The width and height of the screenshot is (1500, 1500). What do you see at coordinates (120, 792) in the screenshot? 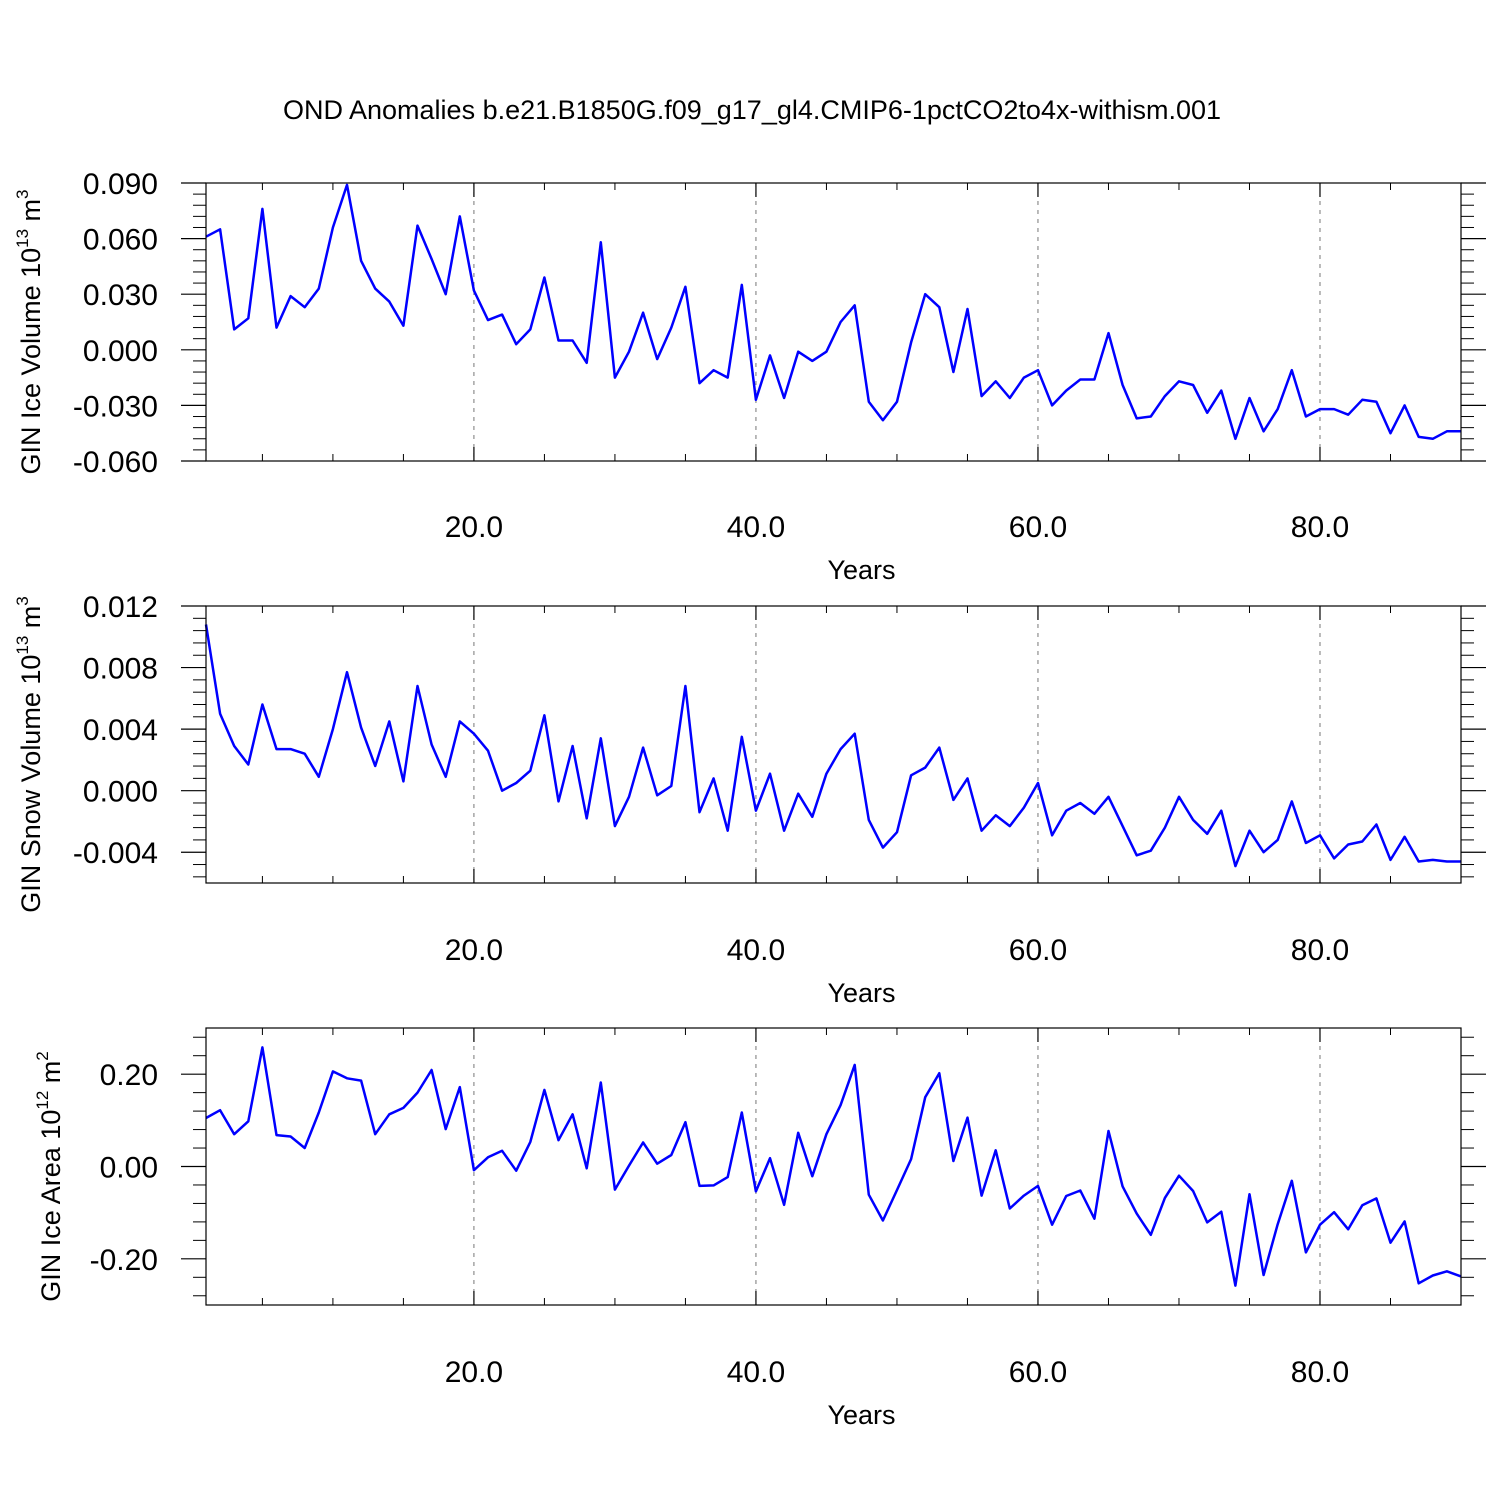
I see `snow-volume-y-tick-label: 0.000` at bounding box center [120, 792].